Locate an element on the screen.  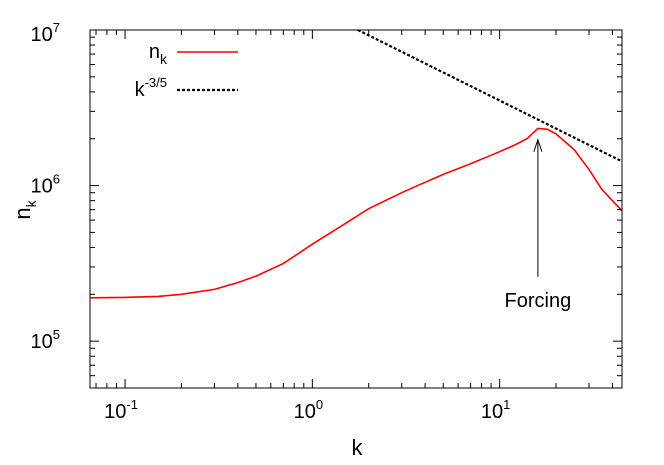
y-tick-label: 10⁵ is located at coordinates (45, 340).